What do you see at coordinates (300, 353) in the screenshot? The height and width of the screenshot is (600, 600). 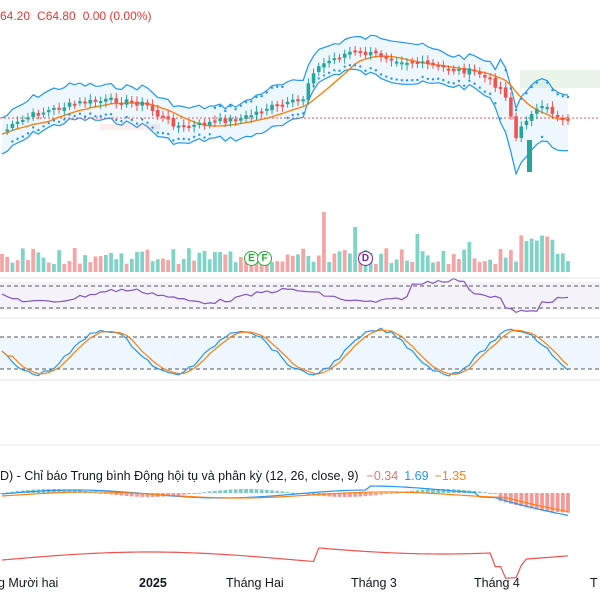 I see `stoch-band` at bounding box center [300, 353].